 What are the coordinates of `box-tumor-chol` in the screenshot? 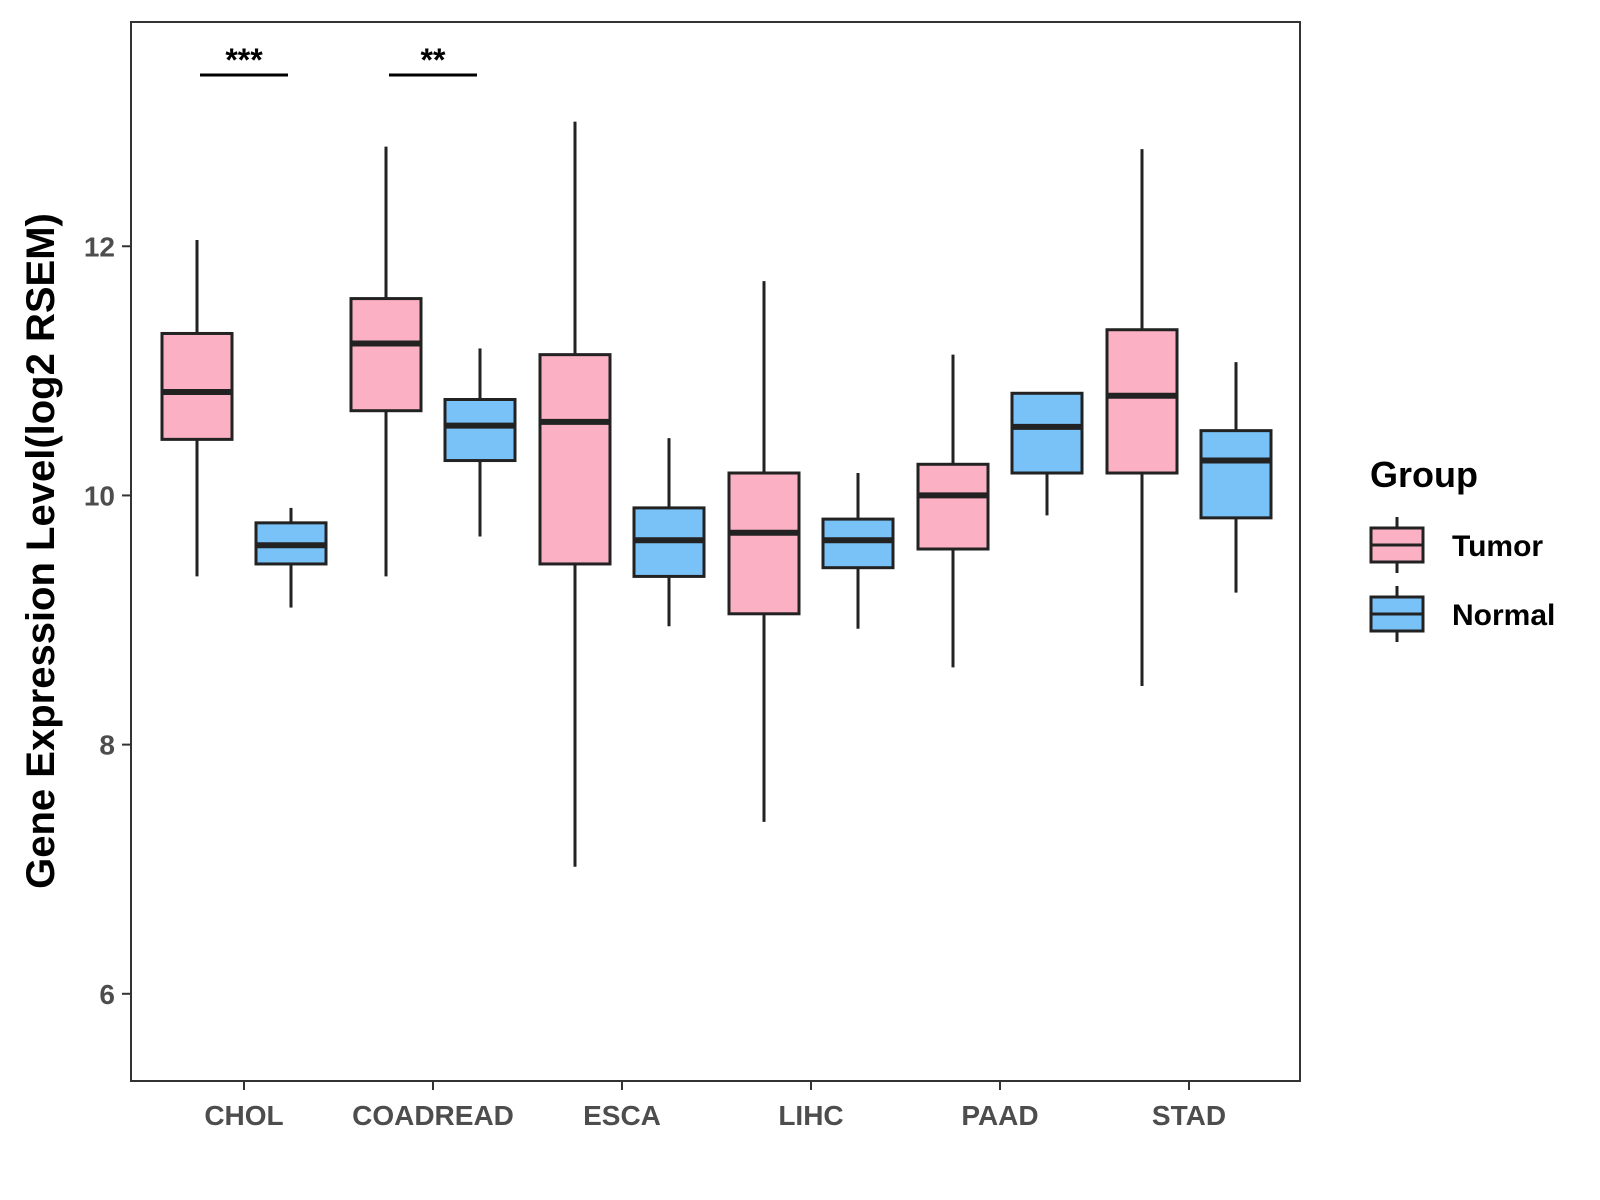 It's located at (197, 408).